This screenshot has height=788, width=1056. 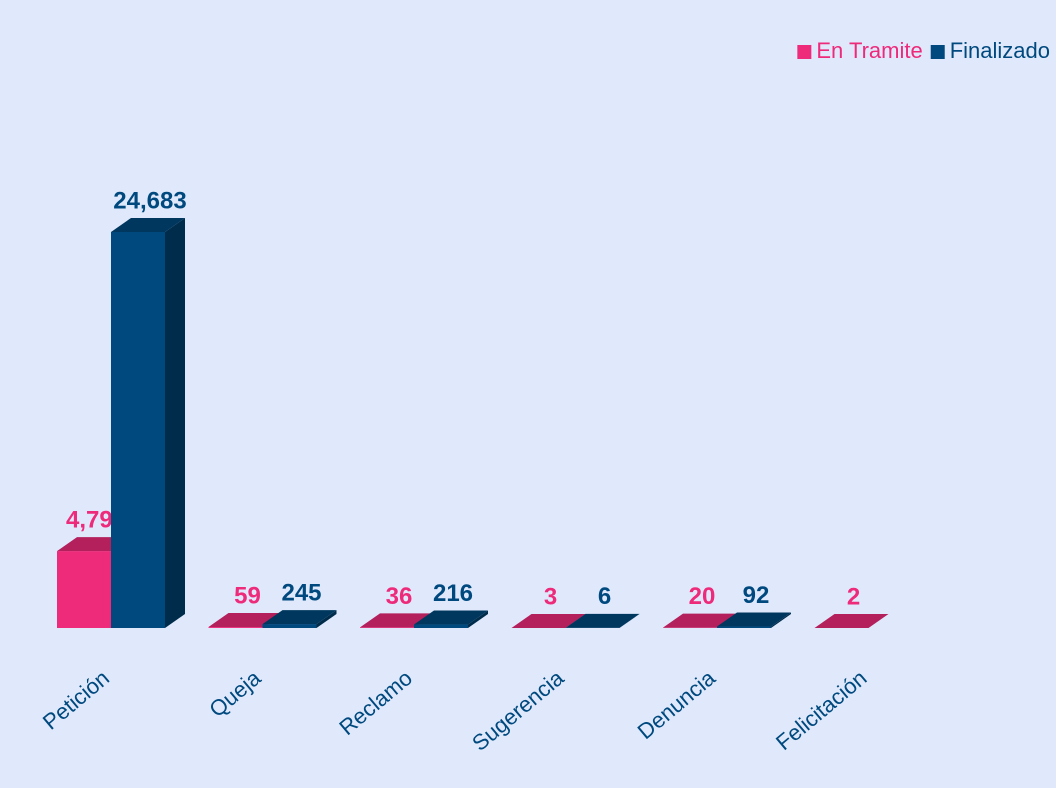 I want to click on legend: Finalizado En Tramite, so click(x=923, y=50).